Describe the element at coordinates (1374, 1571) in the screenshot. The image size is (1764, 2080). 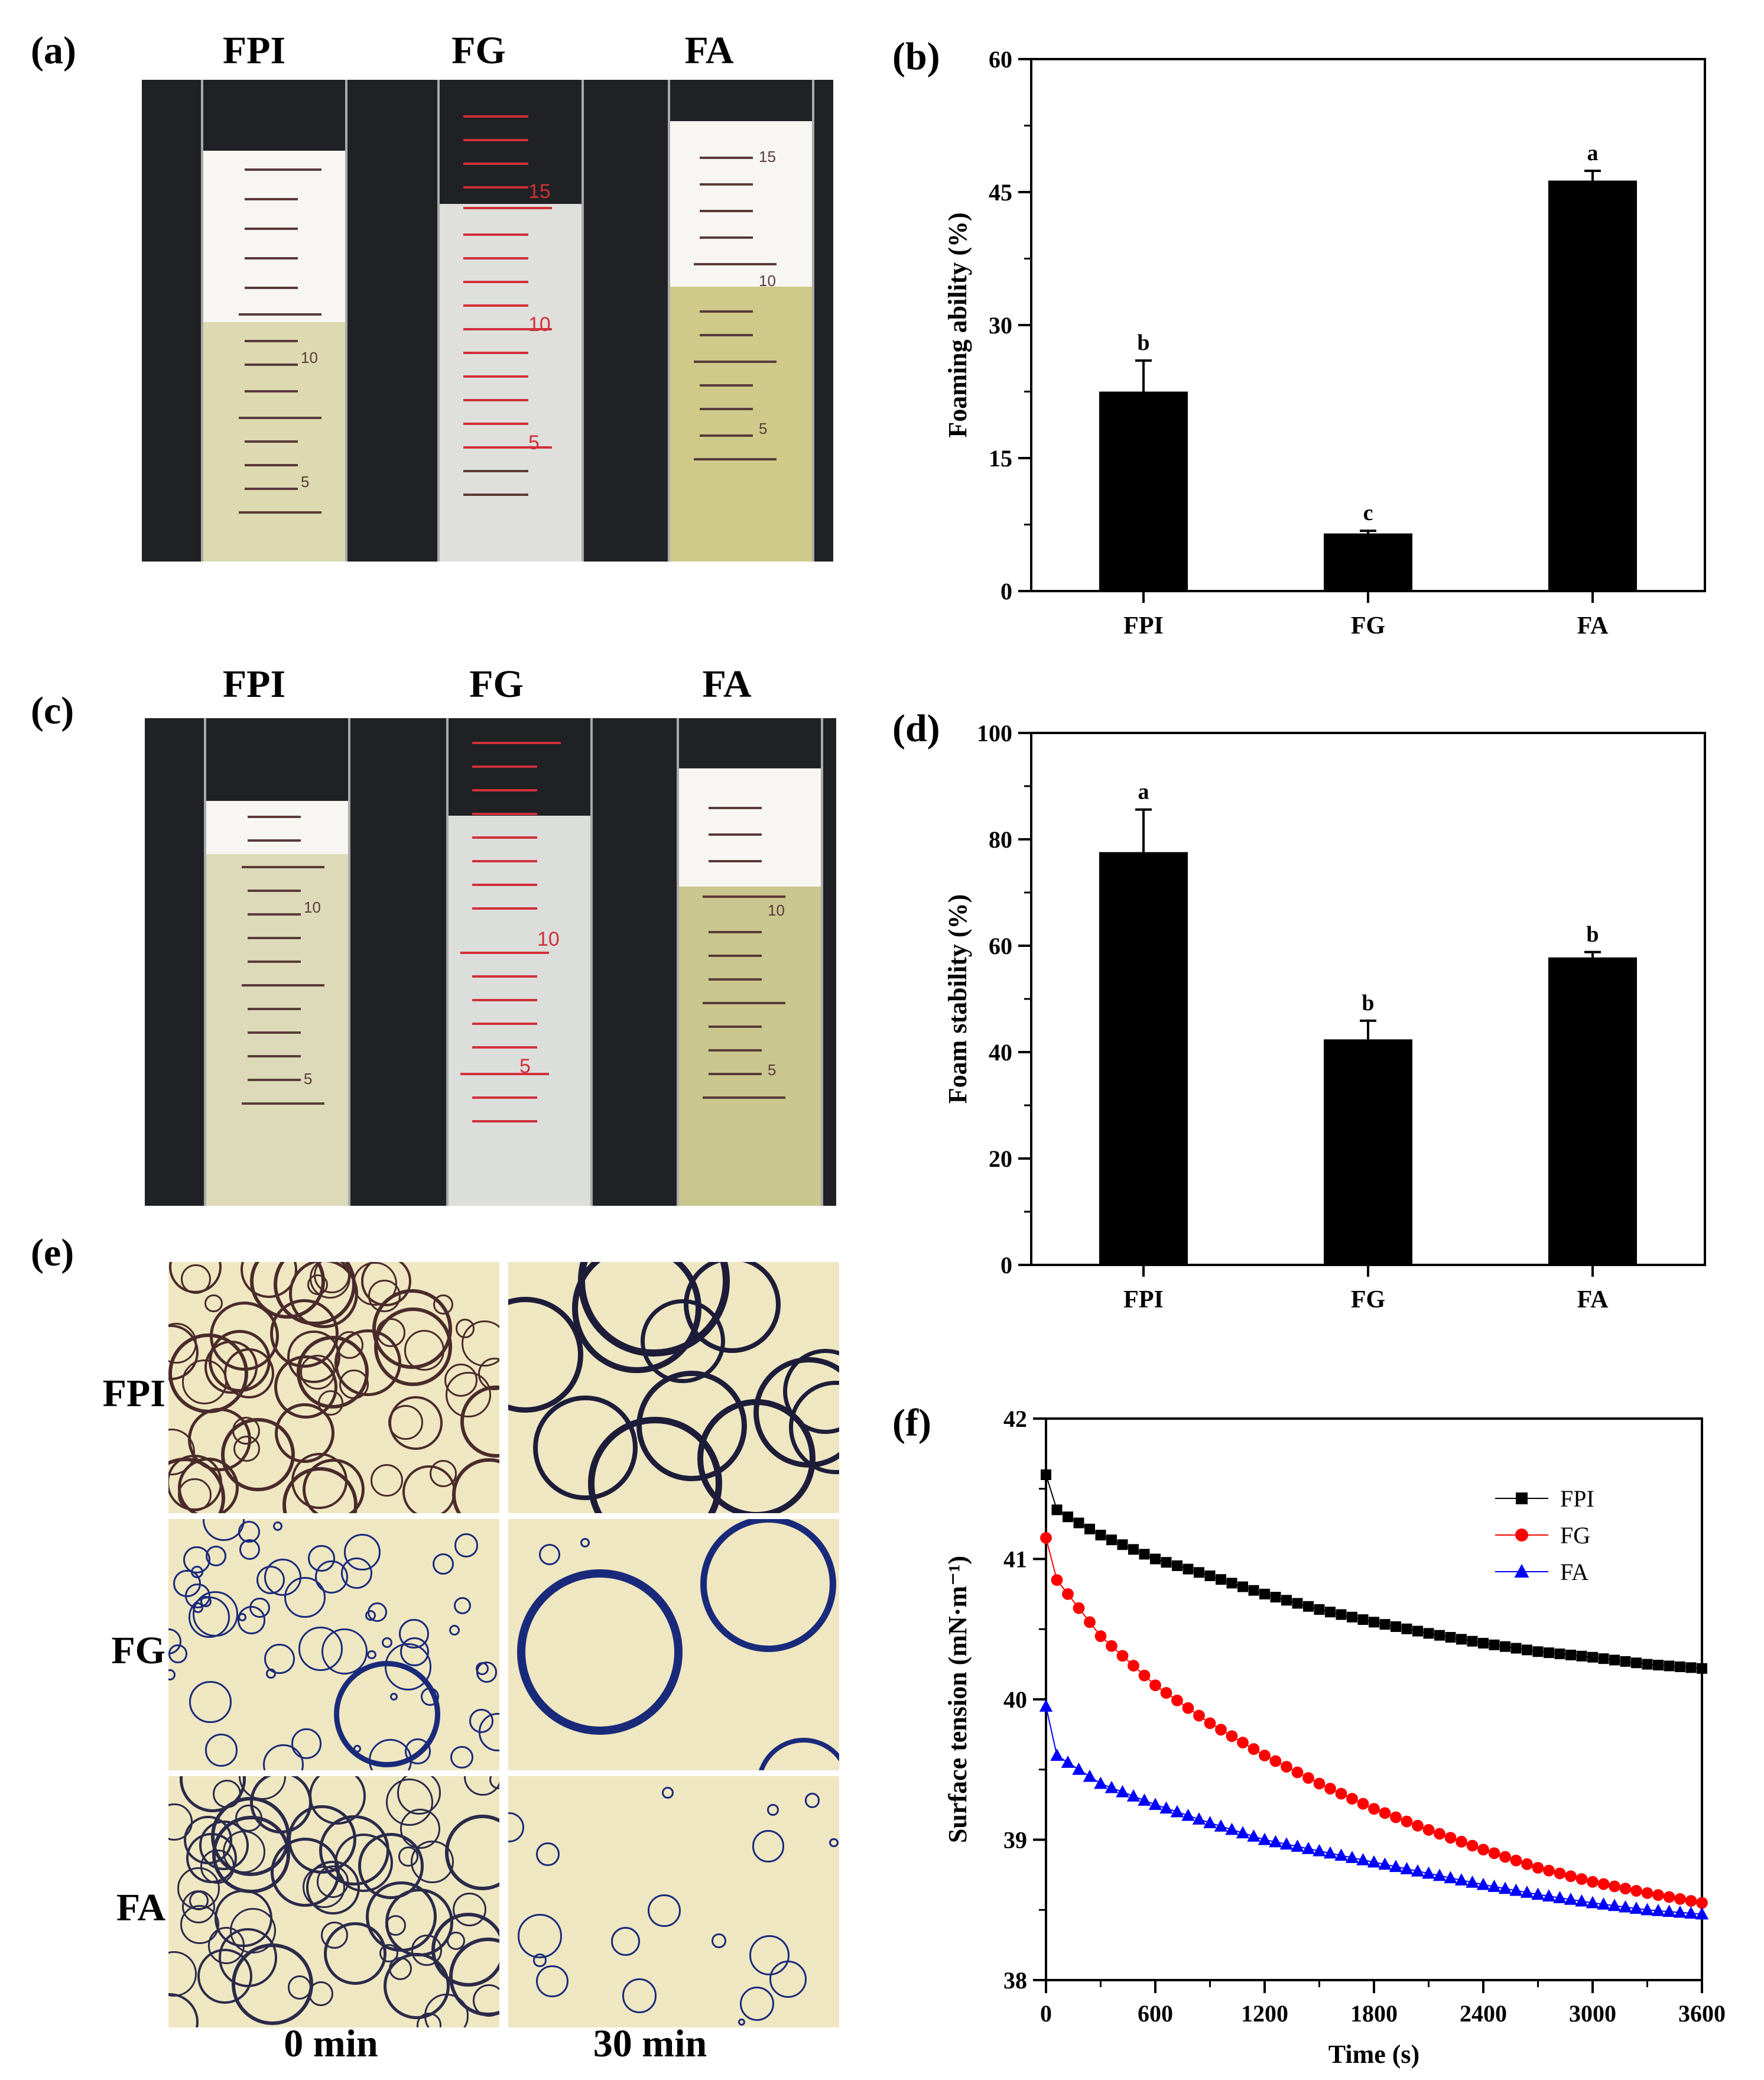
I see `series-line-fpi` at that location.